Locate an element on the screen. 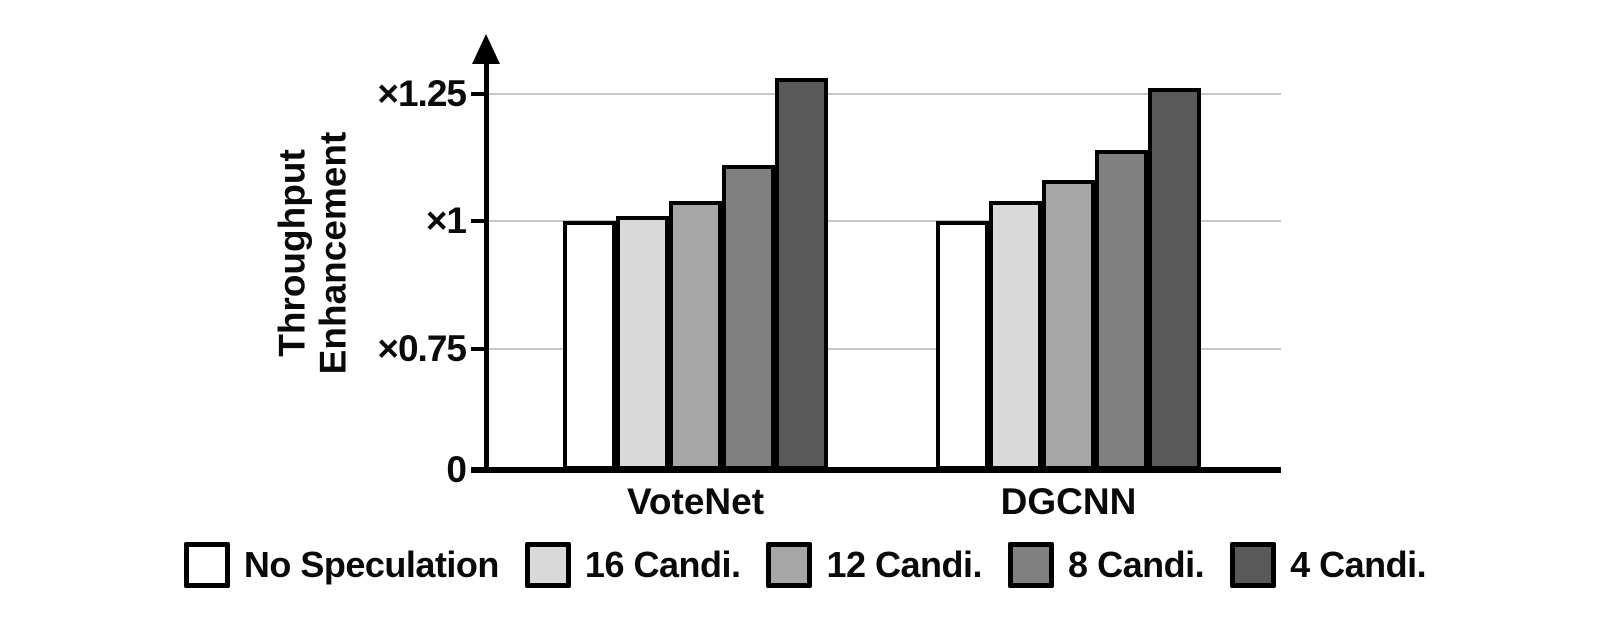 The image size is (1610, 629). y-tick-label: ×1.25 is located at coordinates (422, 93).